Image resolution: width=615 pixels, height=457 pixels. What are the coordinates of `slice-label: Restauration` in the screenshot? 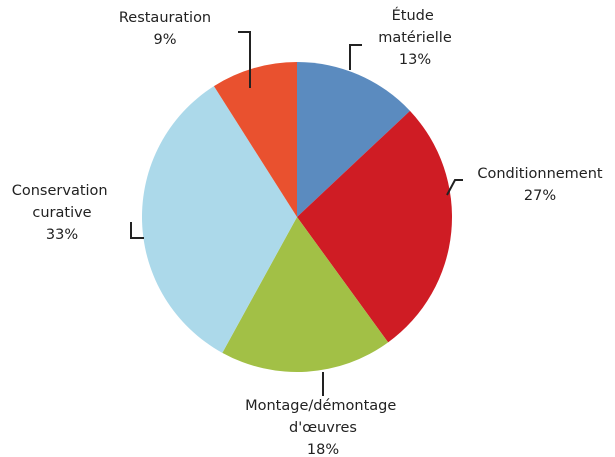 It's located at (165, 18).